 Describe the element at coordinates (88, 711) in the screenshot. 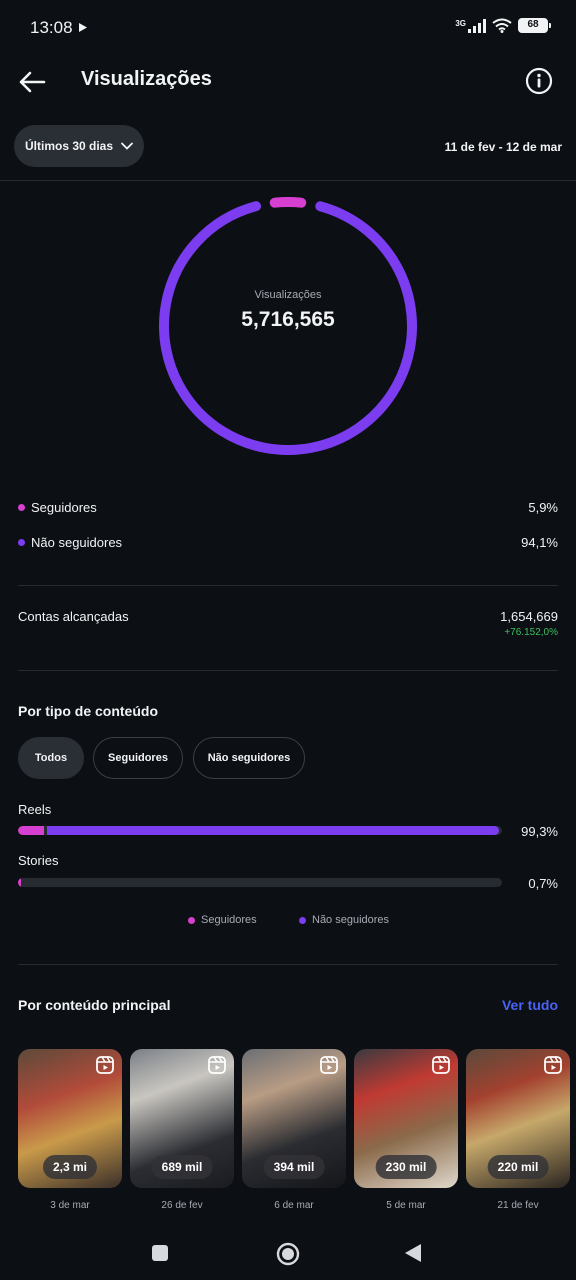

I see `content-type-title: Por tipo de conteúdo` at that location.